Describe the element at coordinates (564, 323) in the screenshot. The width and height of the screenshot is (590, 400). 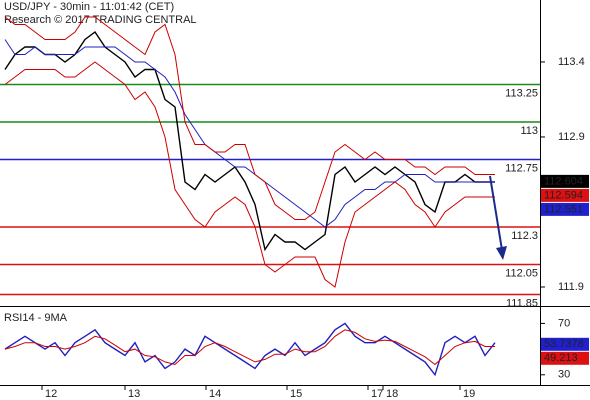
I see `y-tick-label: 70` at that location.